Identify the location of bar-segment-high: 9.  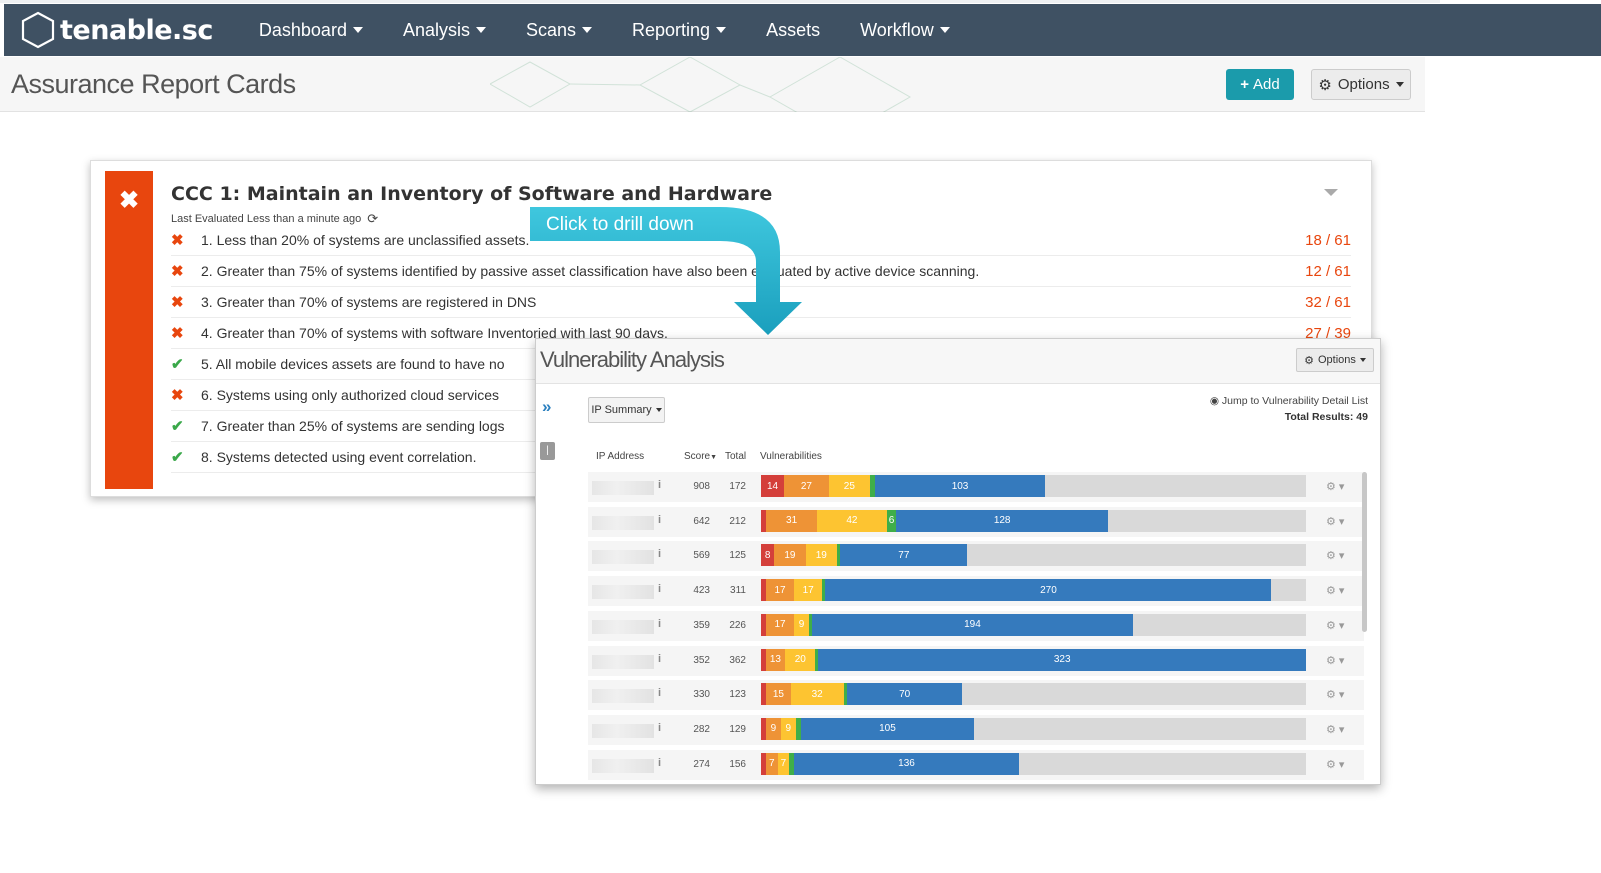
(773, 728).